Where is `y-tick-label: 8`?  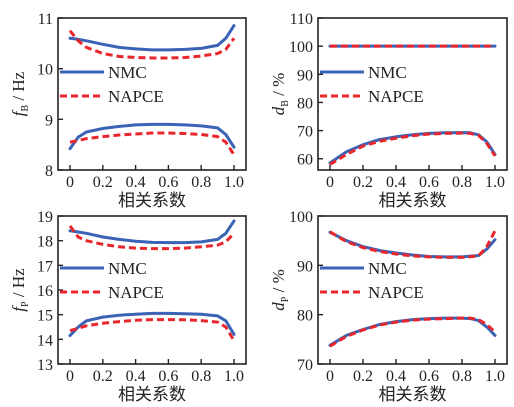
y-tick-label: 8 is located at coordinates (49, 171).